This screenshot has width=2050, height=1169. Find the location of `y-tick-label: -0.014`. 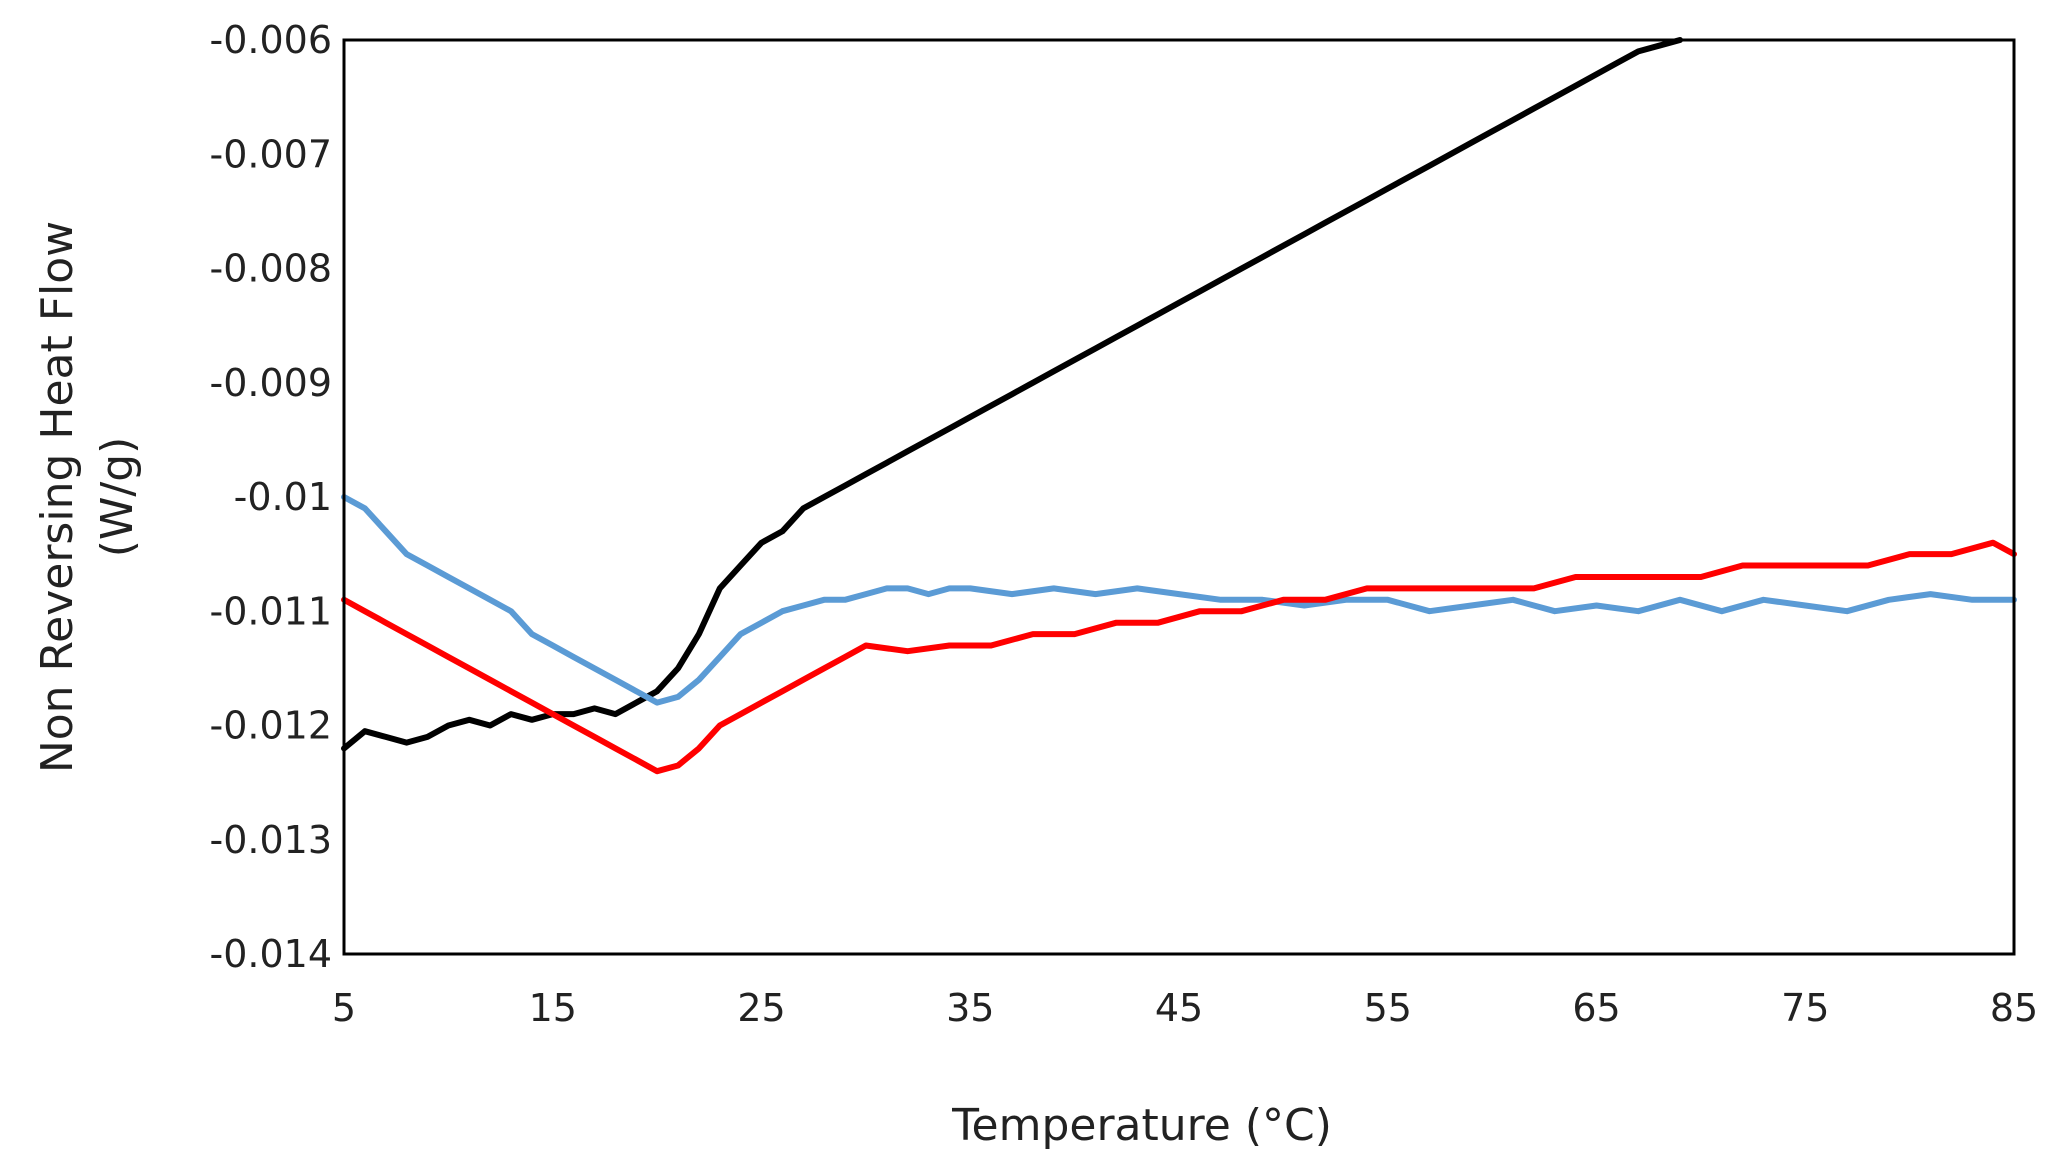

y-tick-label: -0.014 is located at coordinates (271, 954).